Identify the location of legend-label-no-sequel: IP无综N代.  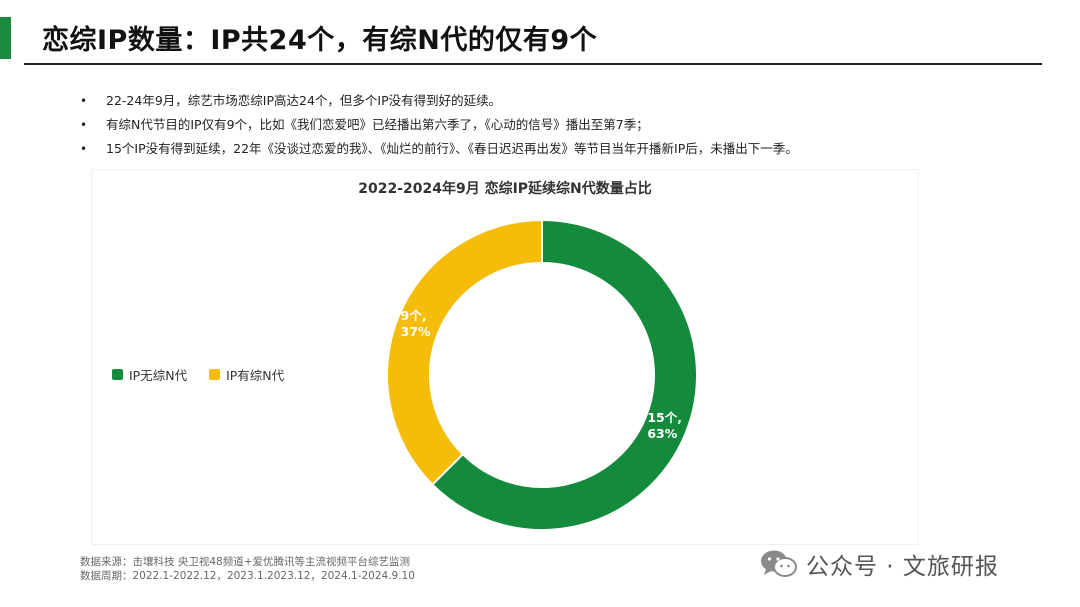
(158, 375).